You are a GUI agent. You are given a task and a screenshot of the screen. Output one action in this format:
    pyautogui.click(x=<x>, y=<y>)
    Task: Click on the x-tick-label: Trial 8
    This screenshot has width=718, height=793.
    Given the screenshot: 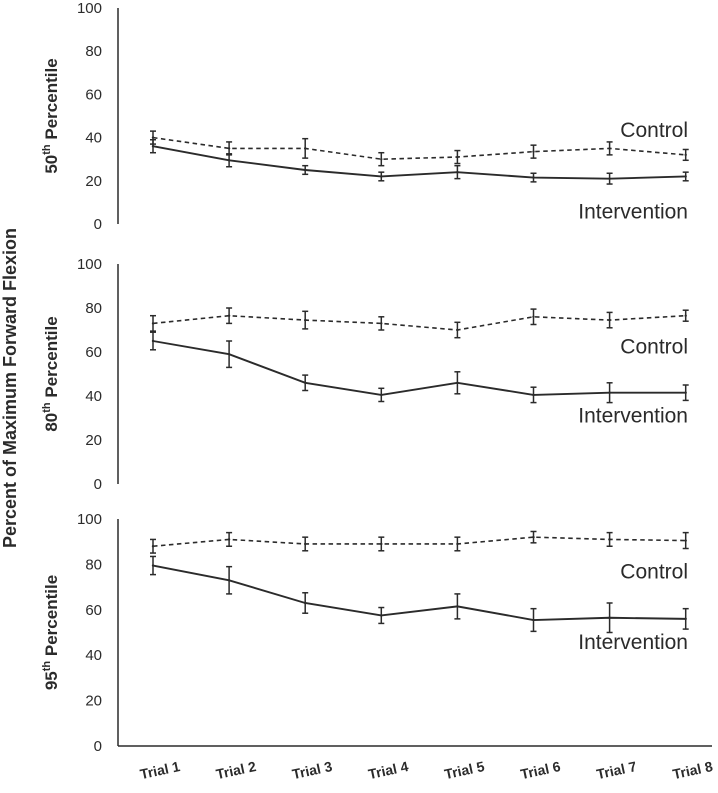 What is the action you would take?
    pyautogui.click(x=692, y=770)
    